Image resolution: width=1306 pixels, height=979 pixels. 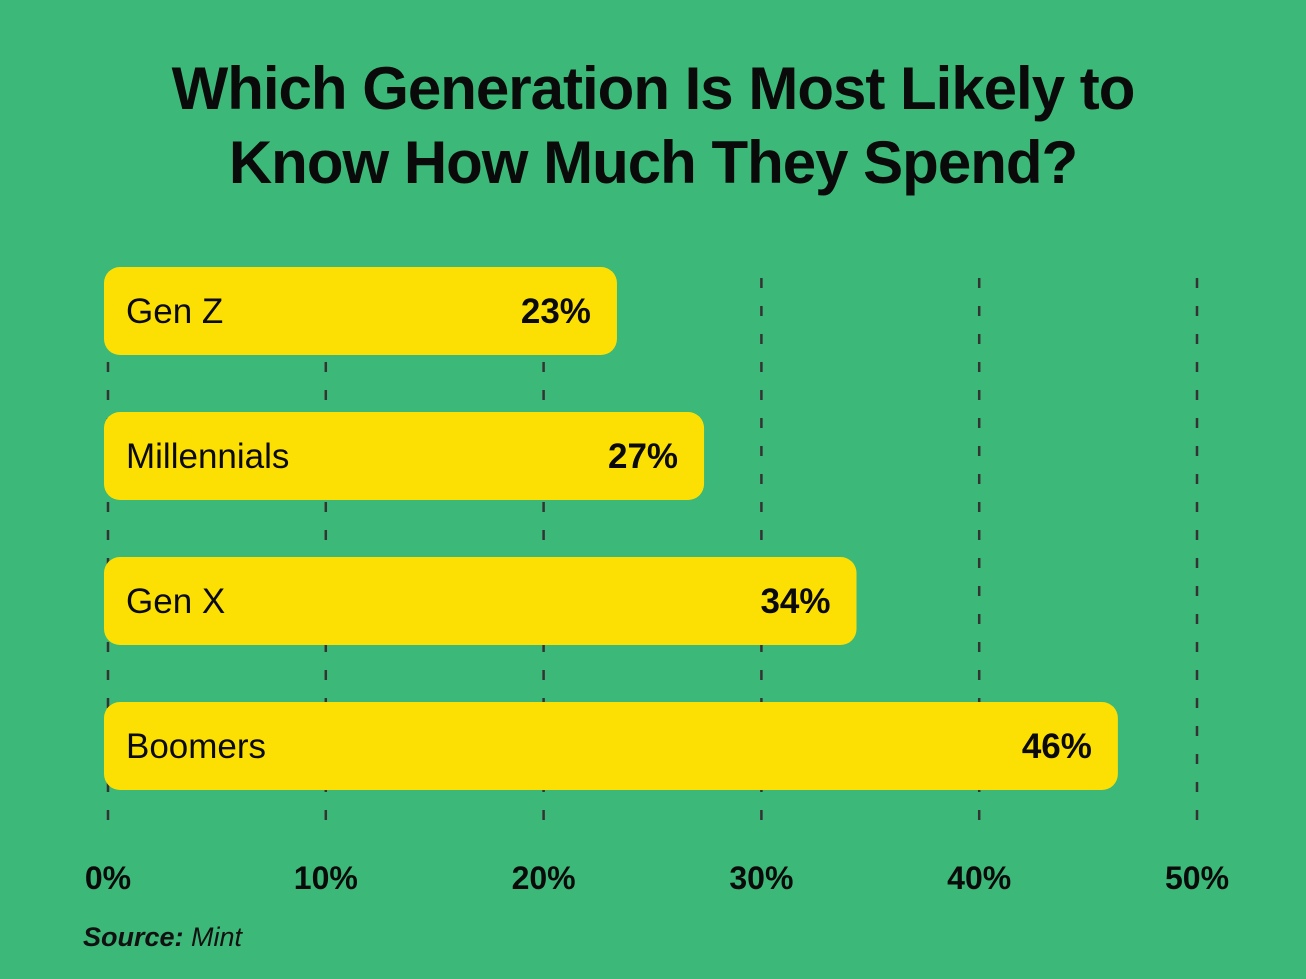 What do you see at coordinates (653, 162) in the screenshot?
I see `title-line-2: Know How Much They Spend?` at bounding box center [653, 162].